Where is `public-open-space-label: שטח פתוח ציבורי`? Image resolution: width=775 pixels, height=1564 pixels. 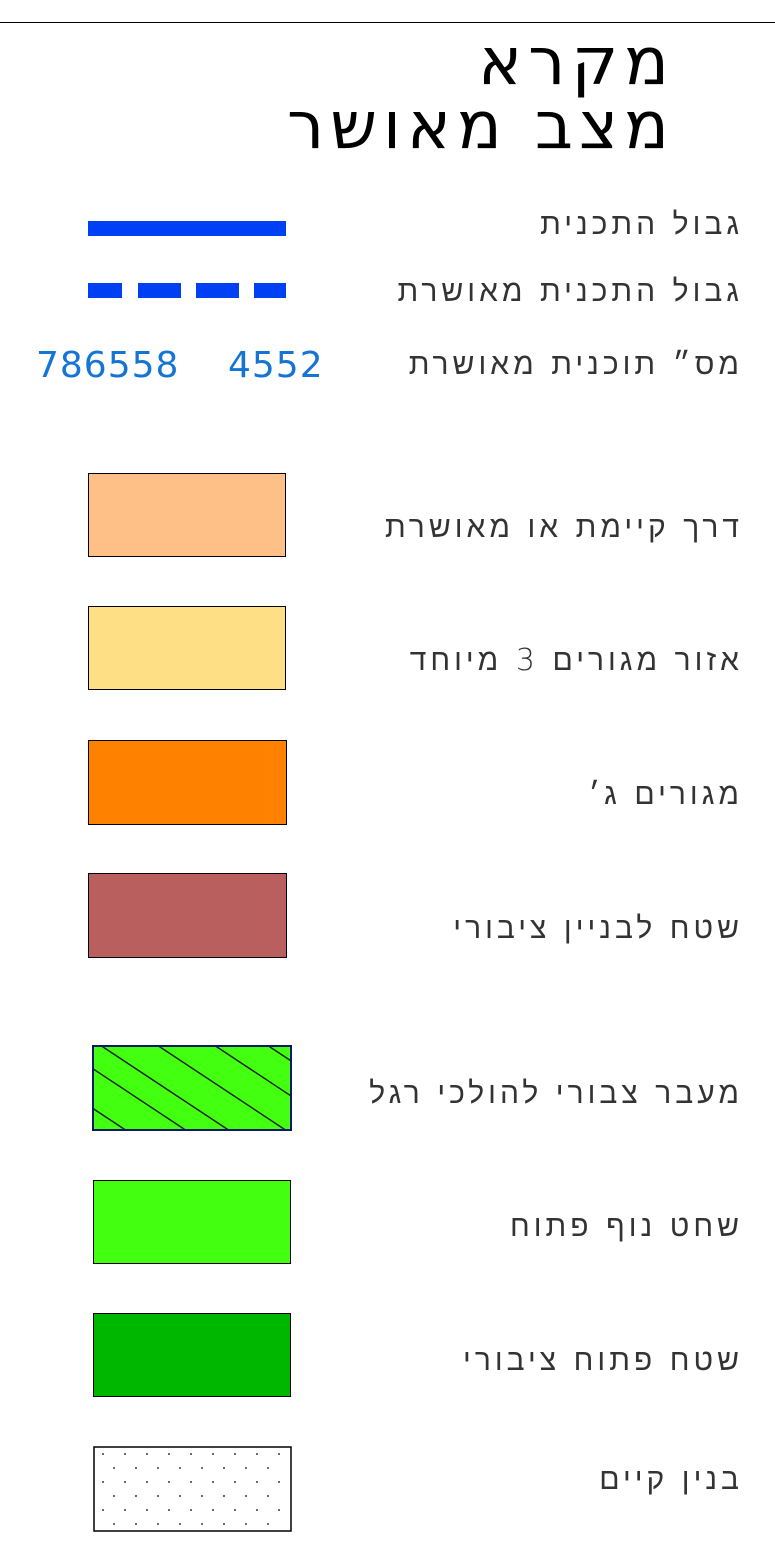 public-open-space-label: שטח פתוח ציבורי is located at coordinates (603, 1360).